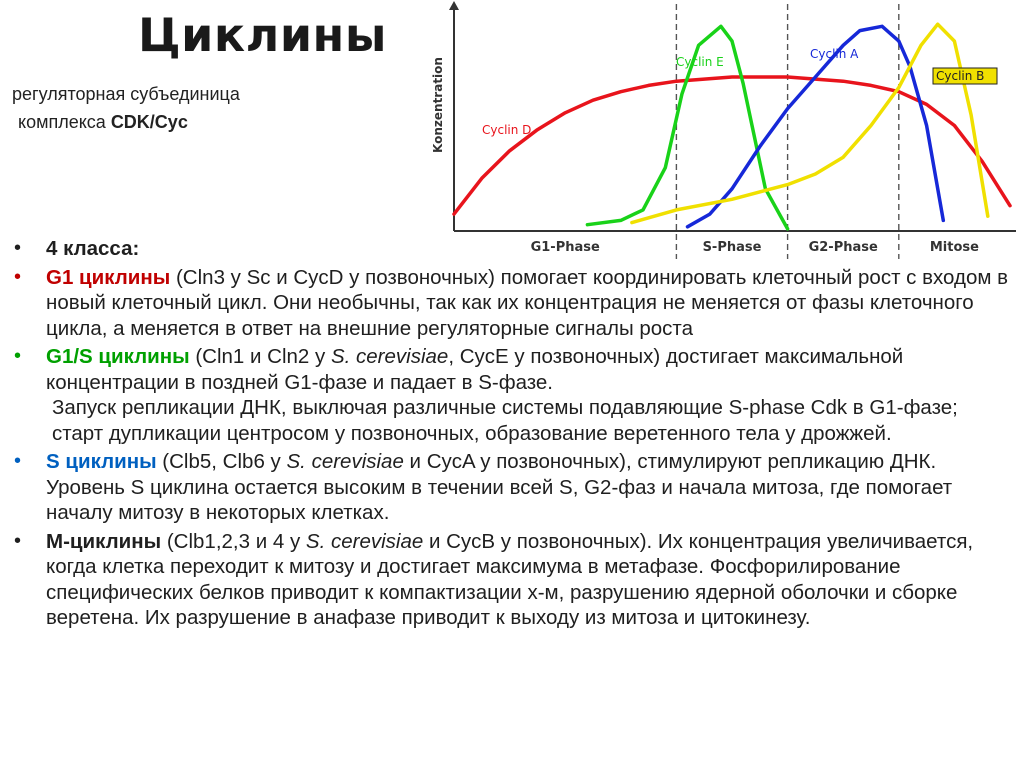 The height and width of the screenshot is (768, 1024). I want to click on g1s-species: S. cerevisiae, so click(389, 356).